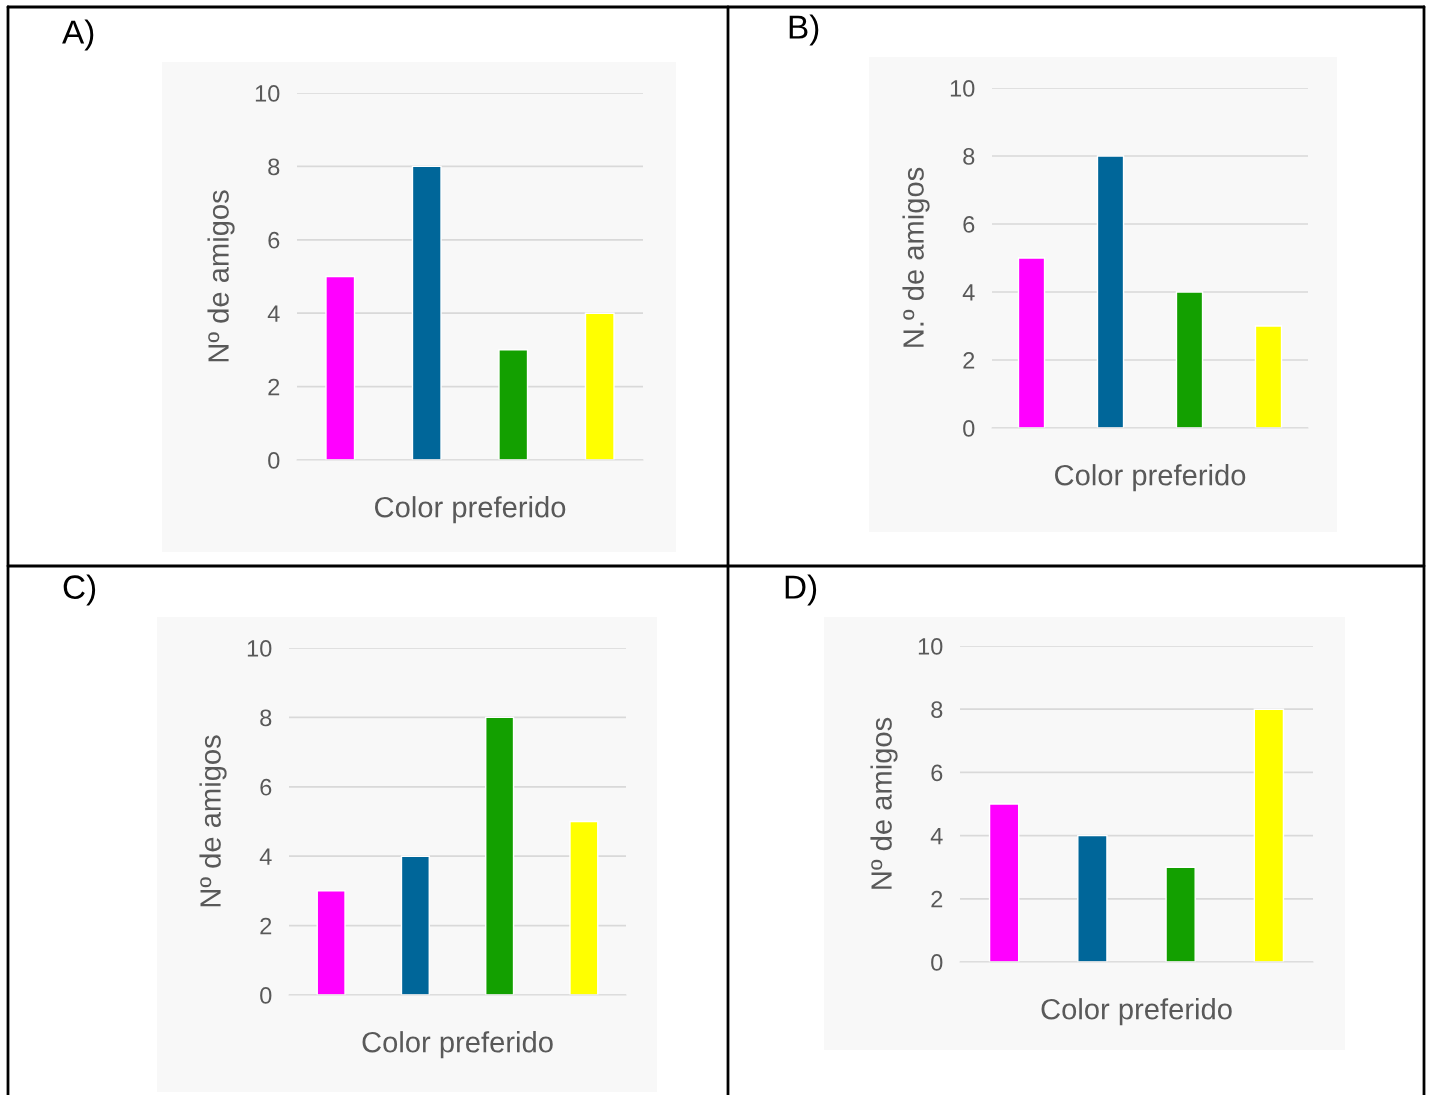 The image size is (1430, 1095). What do you see at coordinates (79, 590) in the screenshot?
I see `chart-title: C)` at bounding box center [79, 590].